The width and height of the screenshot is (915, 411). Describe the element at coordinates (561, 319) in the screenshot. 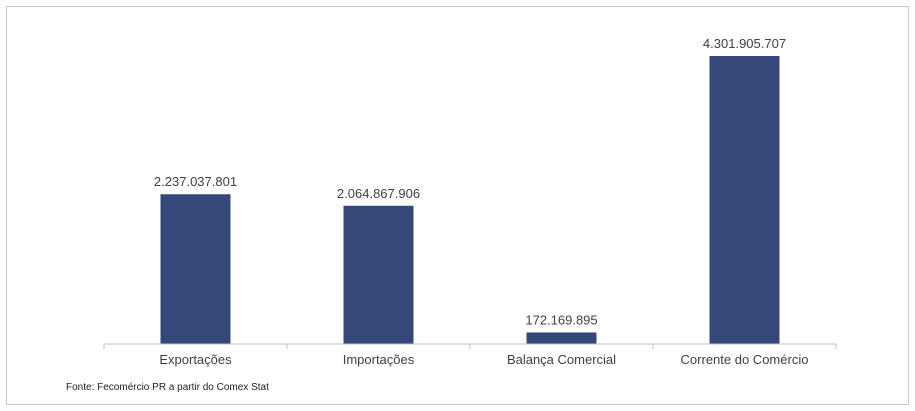

I see `bar-value-label: 172.169.895` at that location.